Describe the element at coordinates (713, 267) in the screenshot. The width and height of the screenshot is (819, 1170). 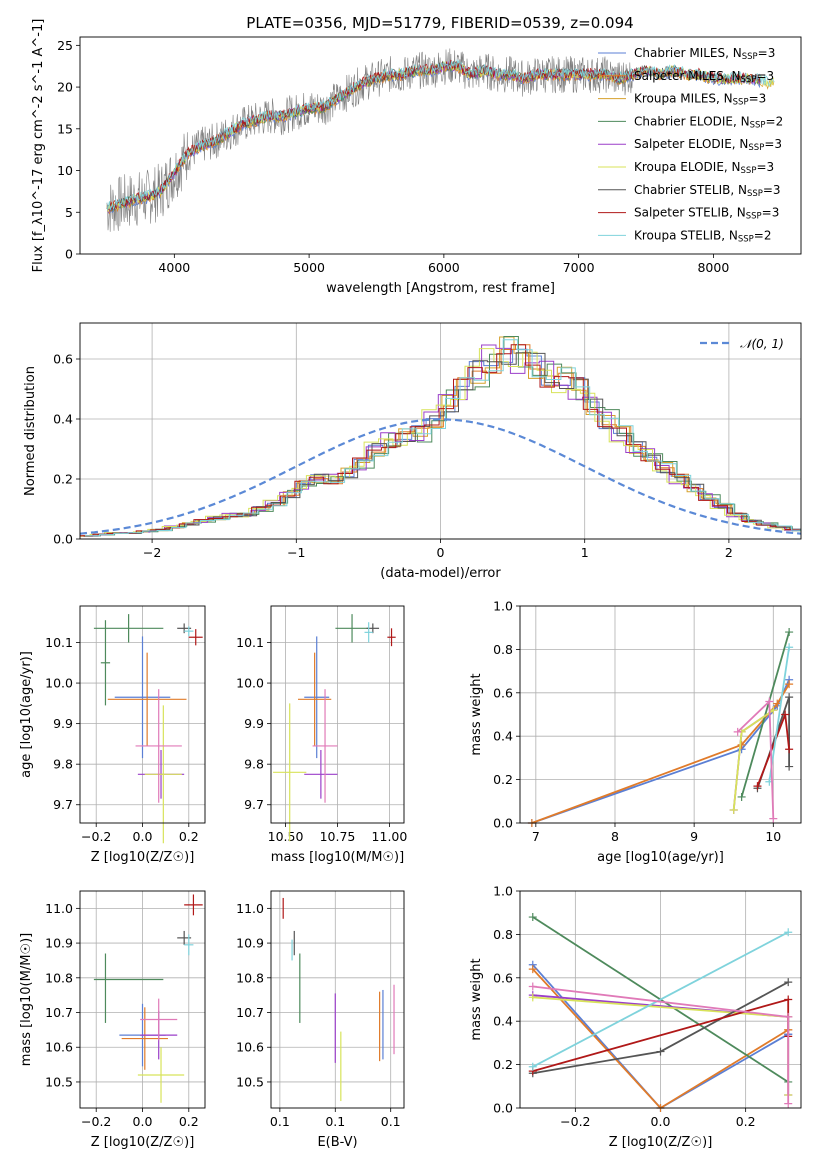
I see `x-tick-label: 8000` at that location.